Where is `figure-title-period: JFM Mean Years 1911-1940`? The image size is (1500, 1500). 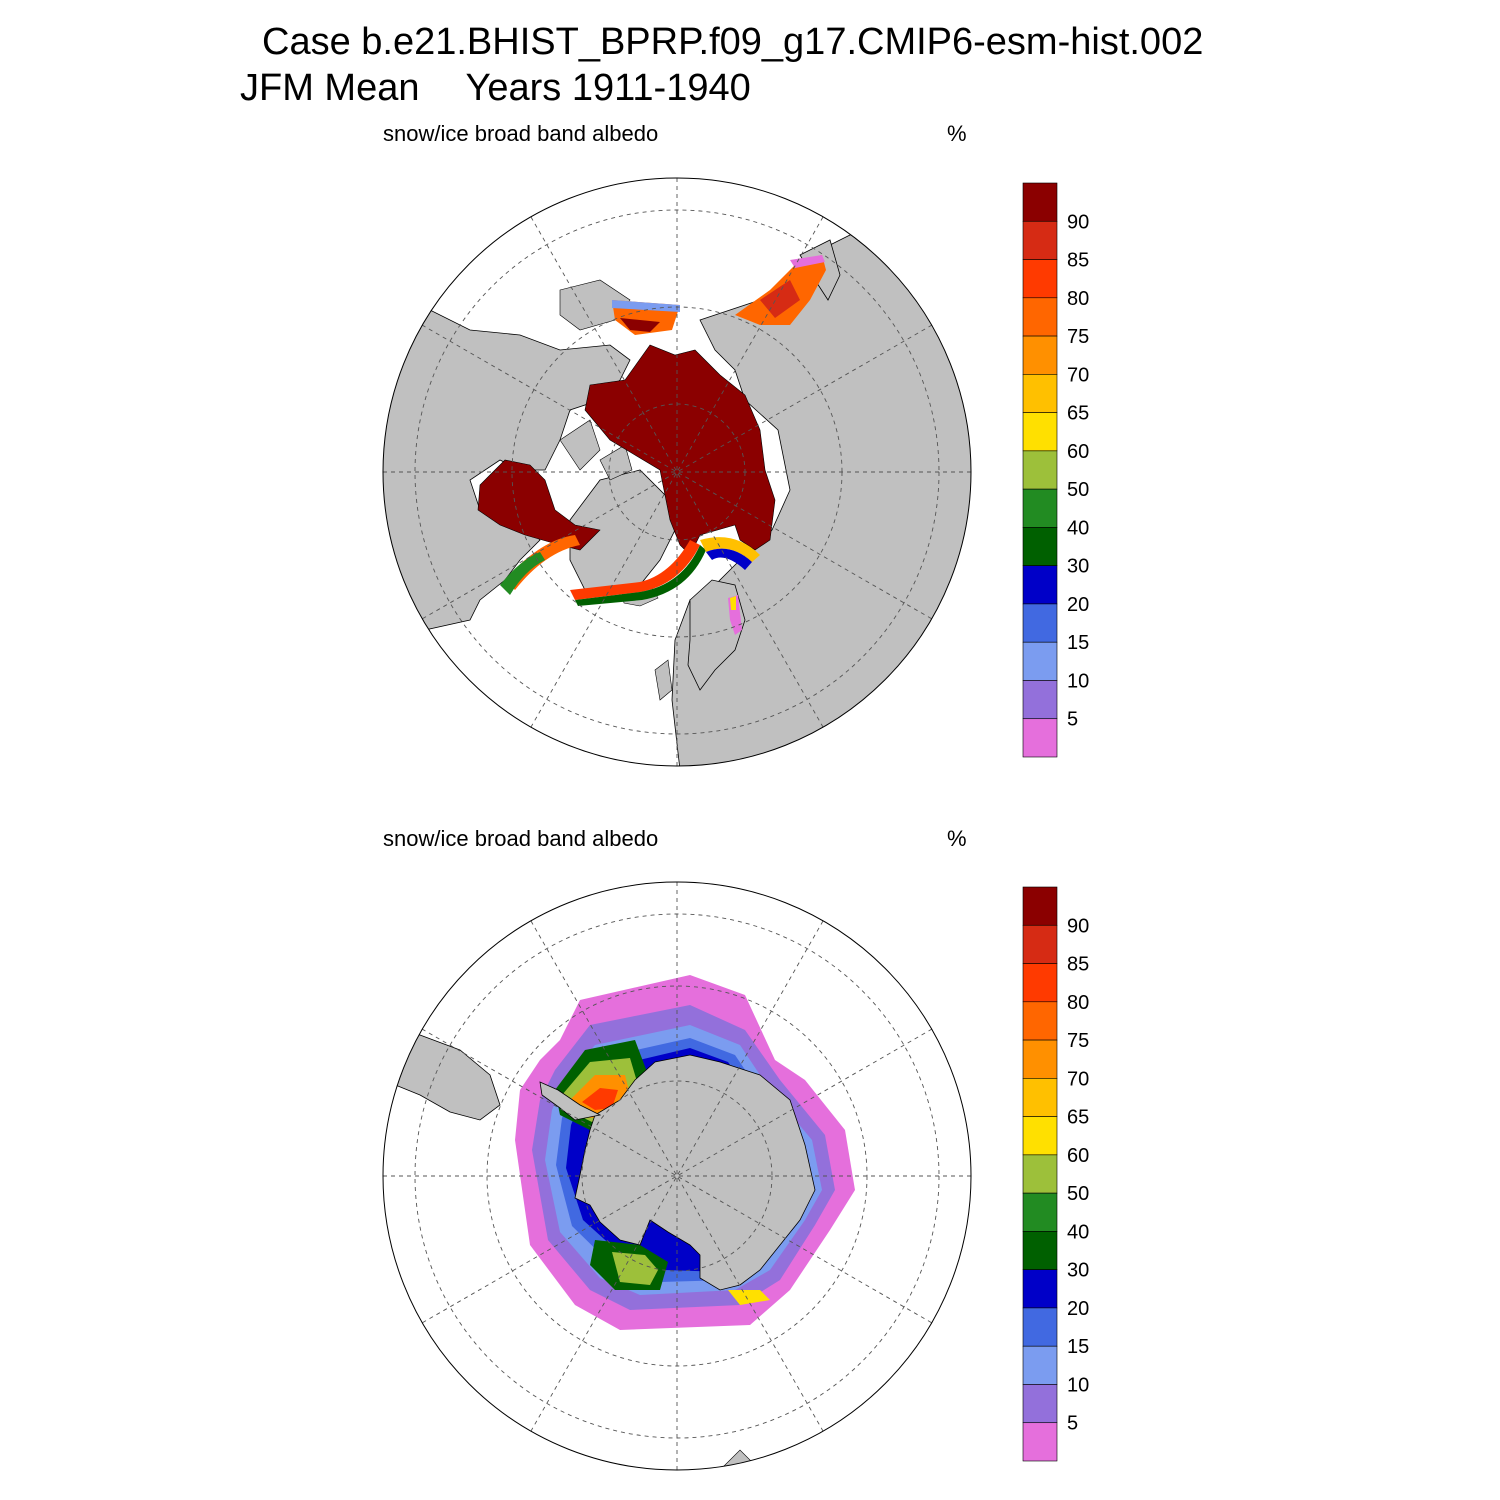 figure-title-period: JFM Mean Years 1911-1940 is located at coordinates (495, 88).